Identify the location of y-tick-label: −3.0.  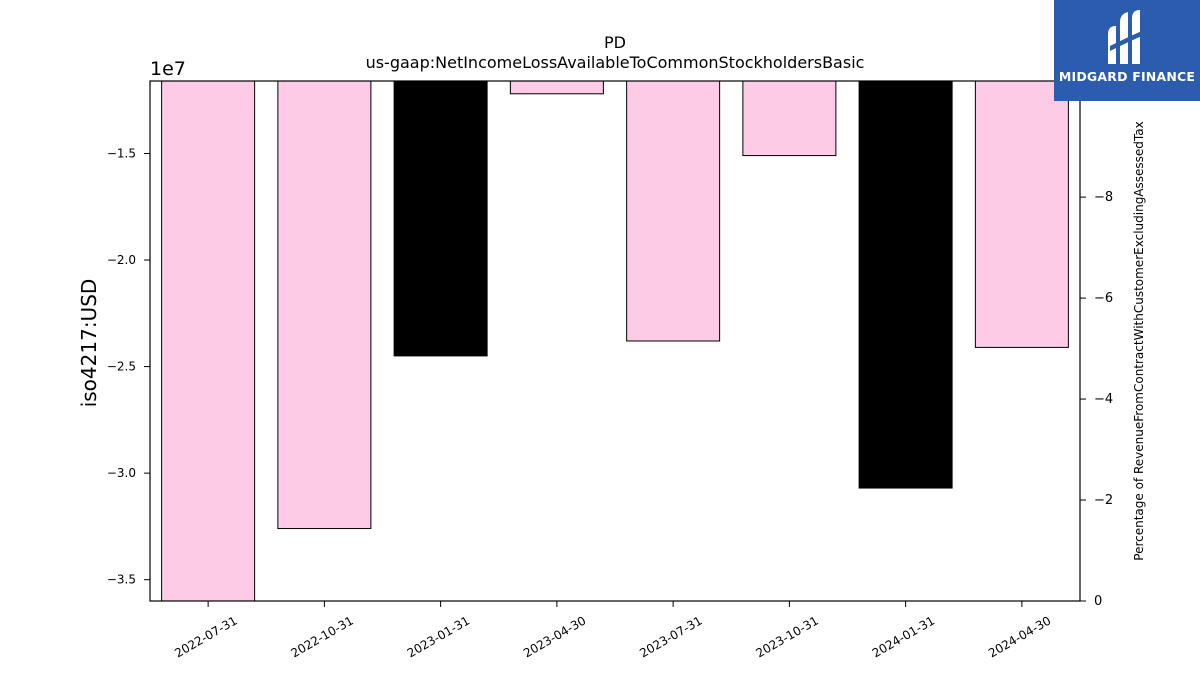
(121, 473).